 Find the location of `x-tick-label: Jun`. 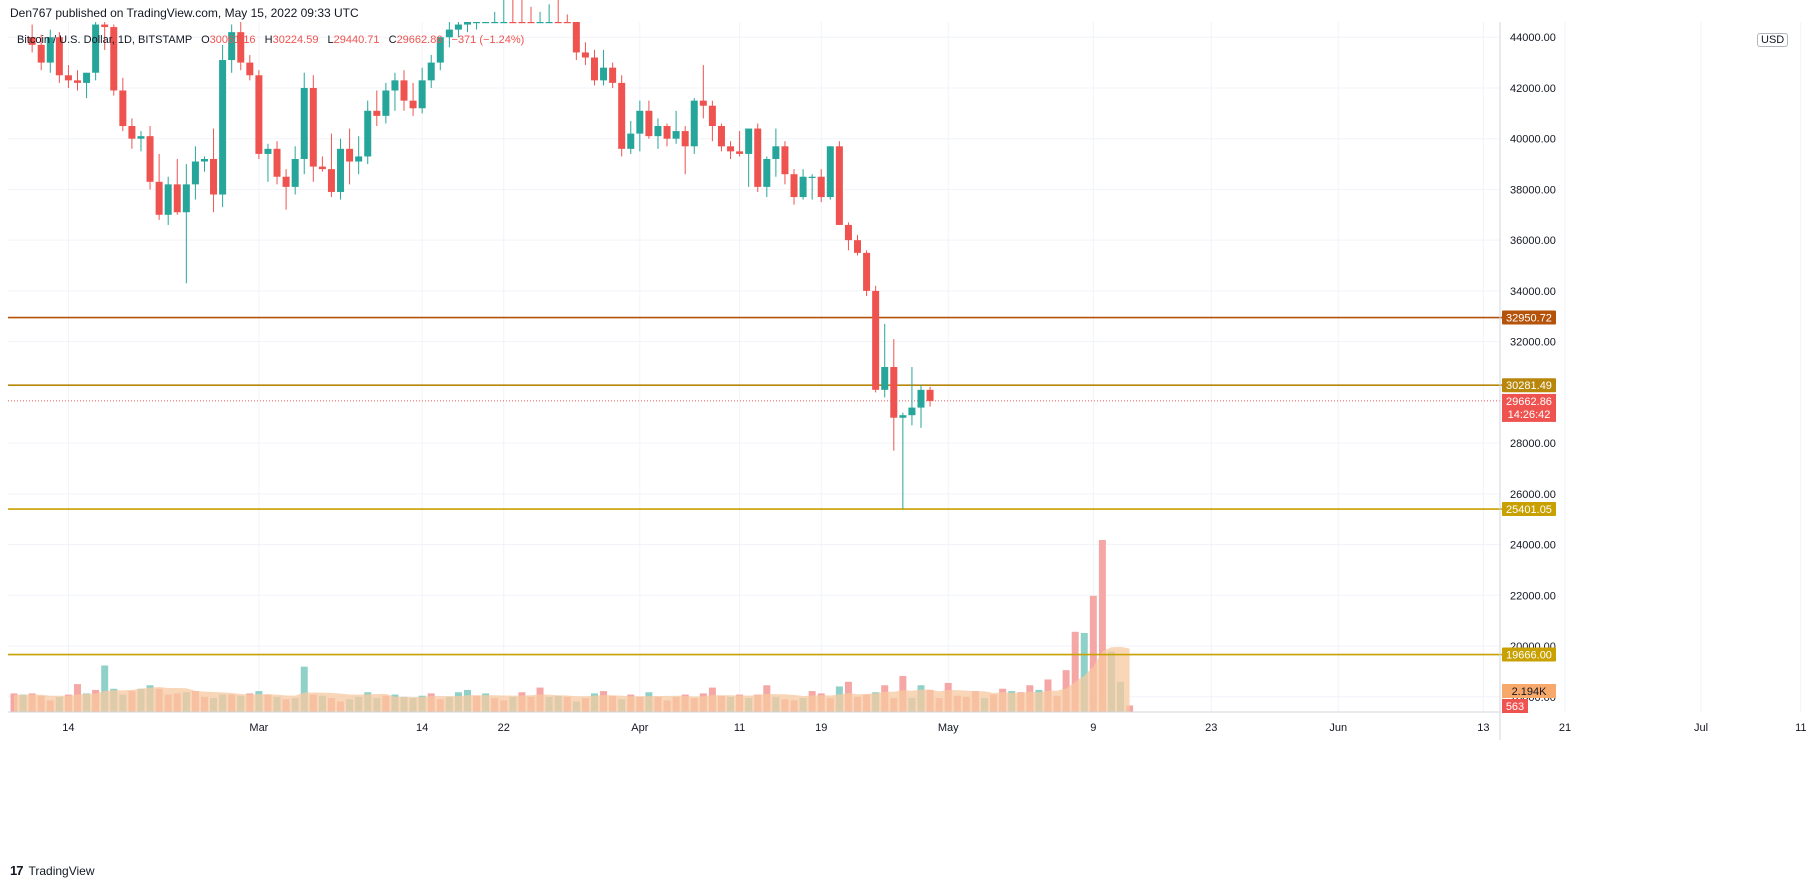

x-tick-label: Jun is located at coordinates (1338, 728).